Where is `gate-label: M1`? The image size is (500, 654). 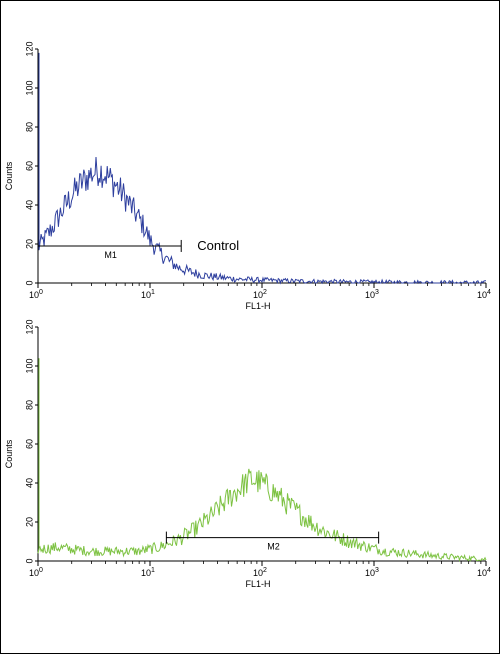 gate-label: M1 is located at coordinates (110, 255).